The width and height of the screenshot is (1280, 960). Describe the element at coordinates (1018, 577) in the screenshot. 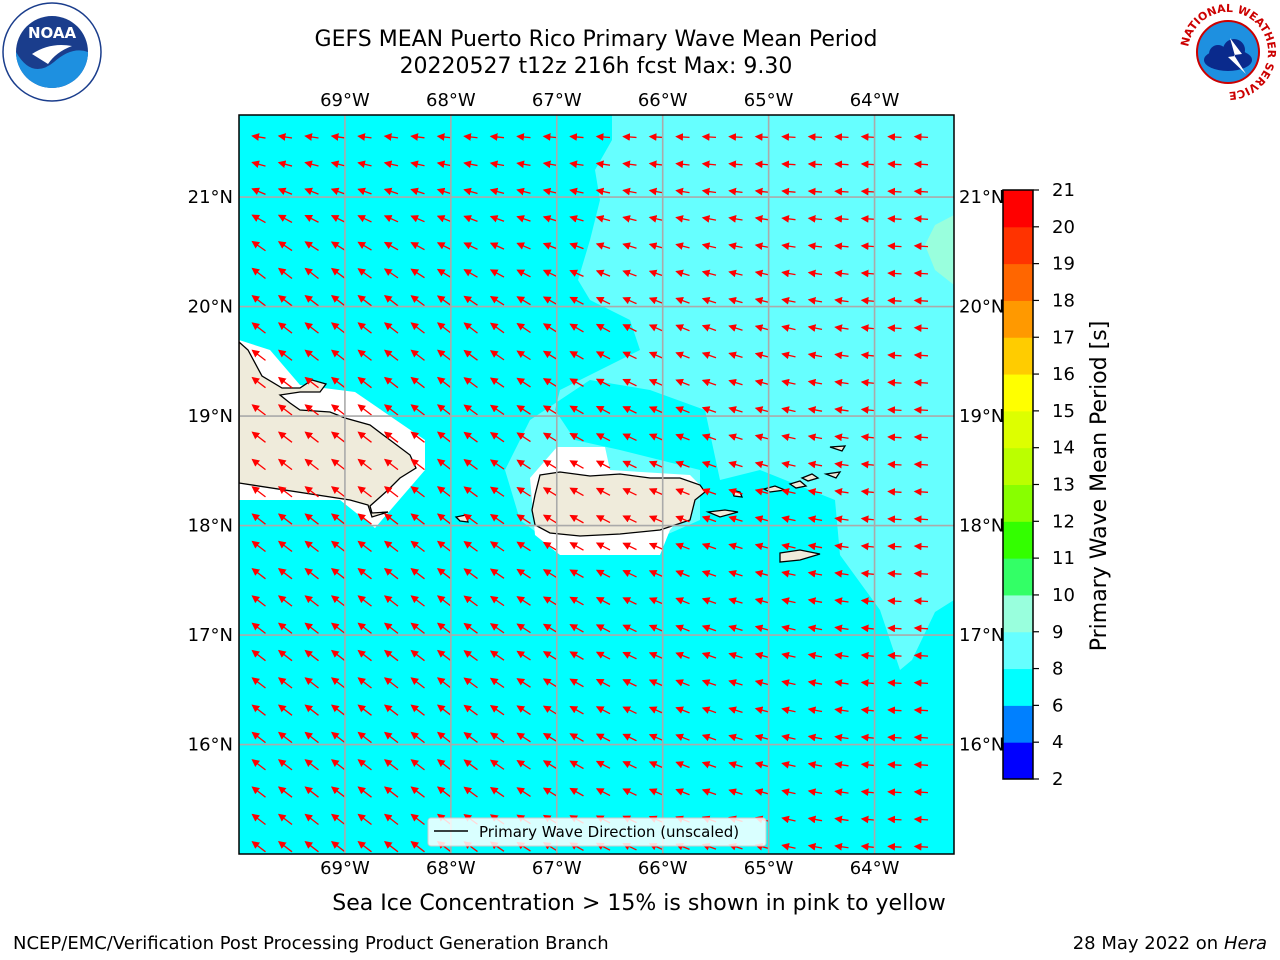

I see `colorbar-segment` at that location.